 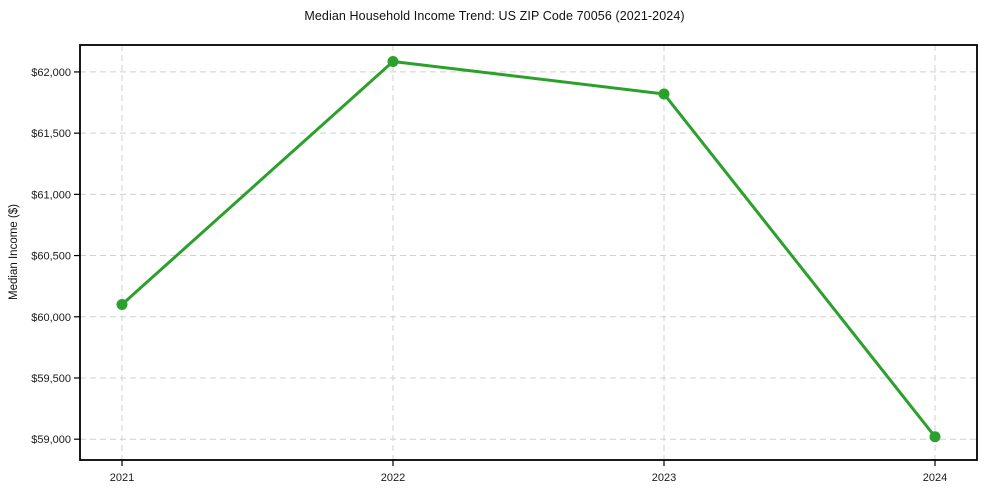 I want to click on y-tick-label: $61,000, so click(x=51, y=195).